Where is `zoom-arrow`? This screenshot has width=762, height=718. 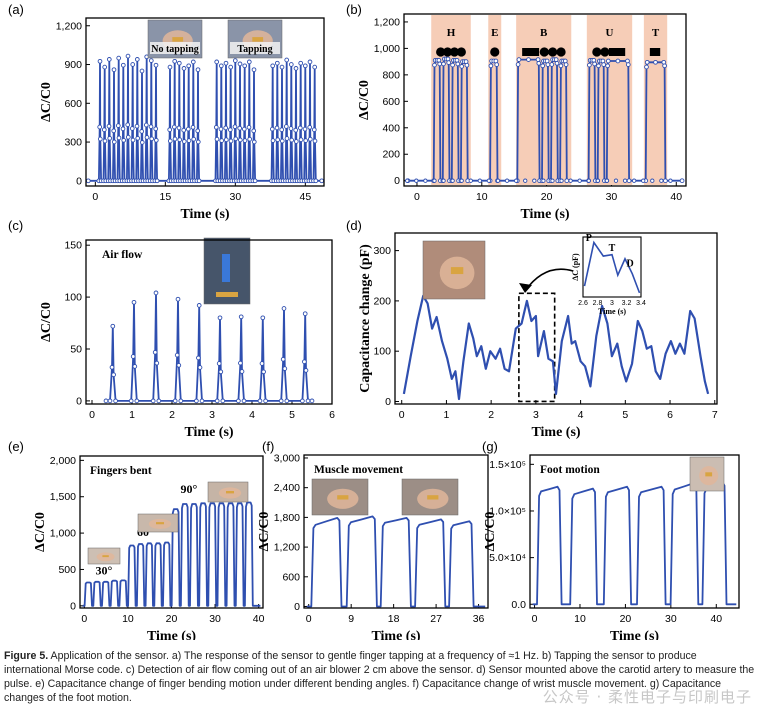
zoom-arrow is located at coordinates (549, 280).